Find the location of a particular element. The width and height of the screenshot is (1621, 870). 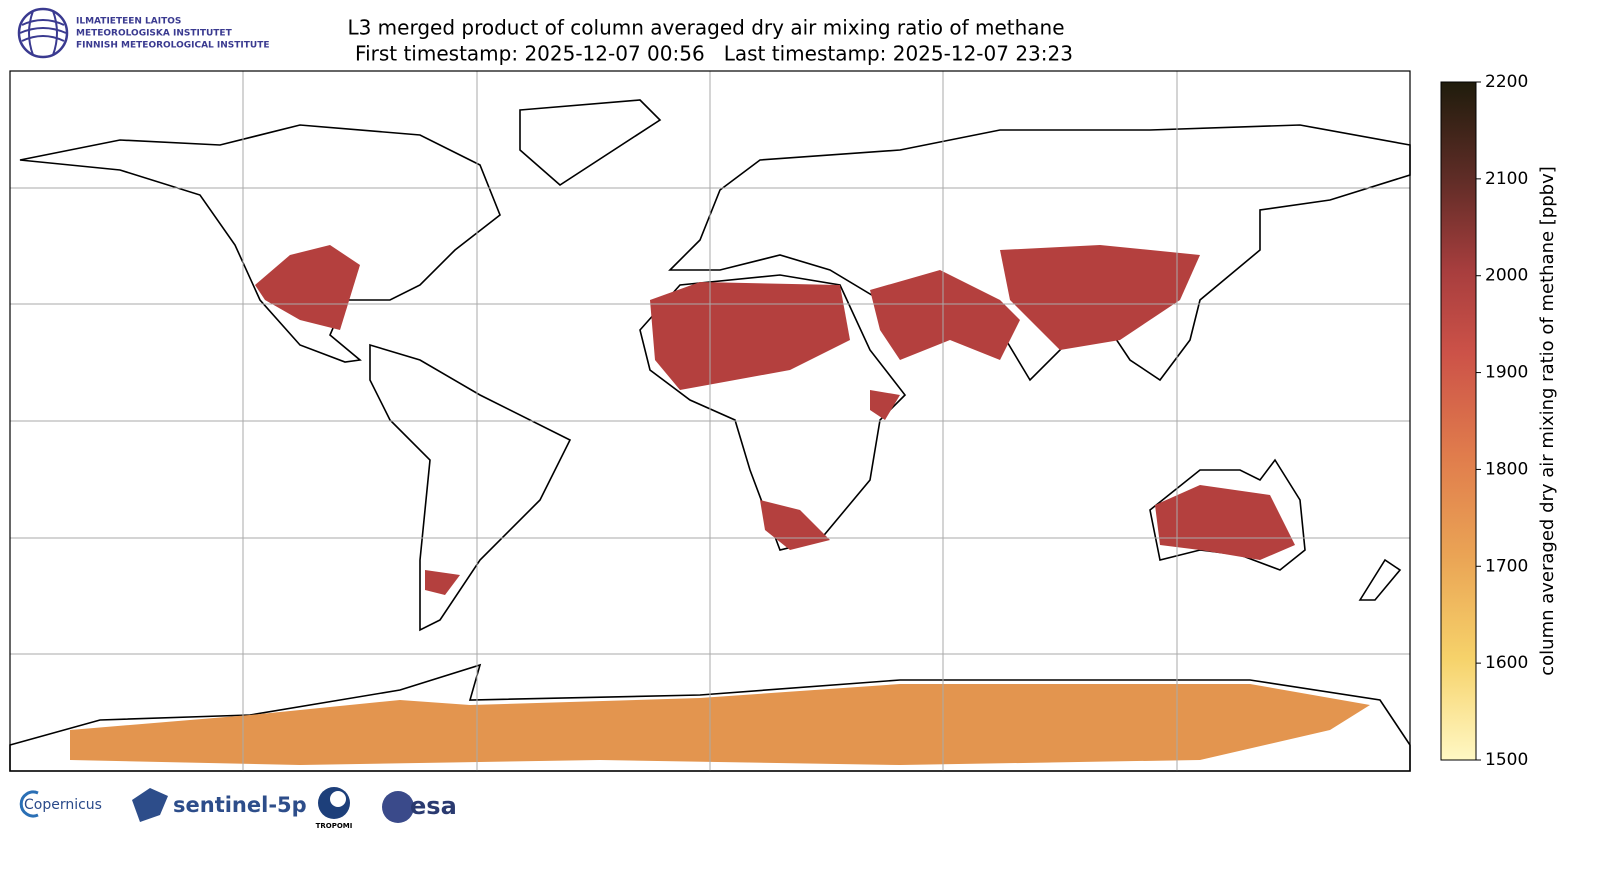

colorbar-tick-label: 1600 is located at coordinates (1506, 663).